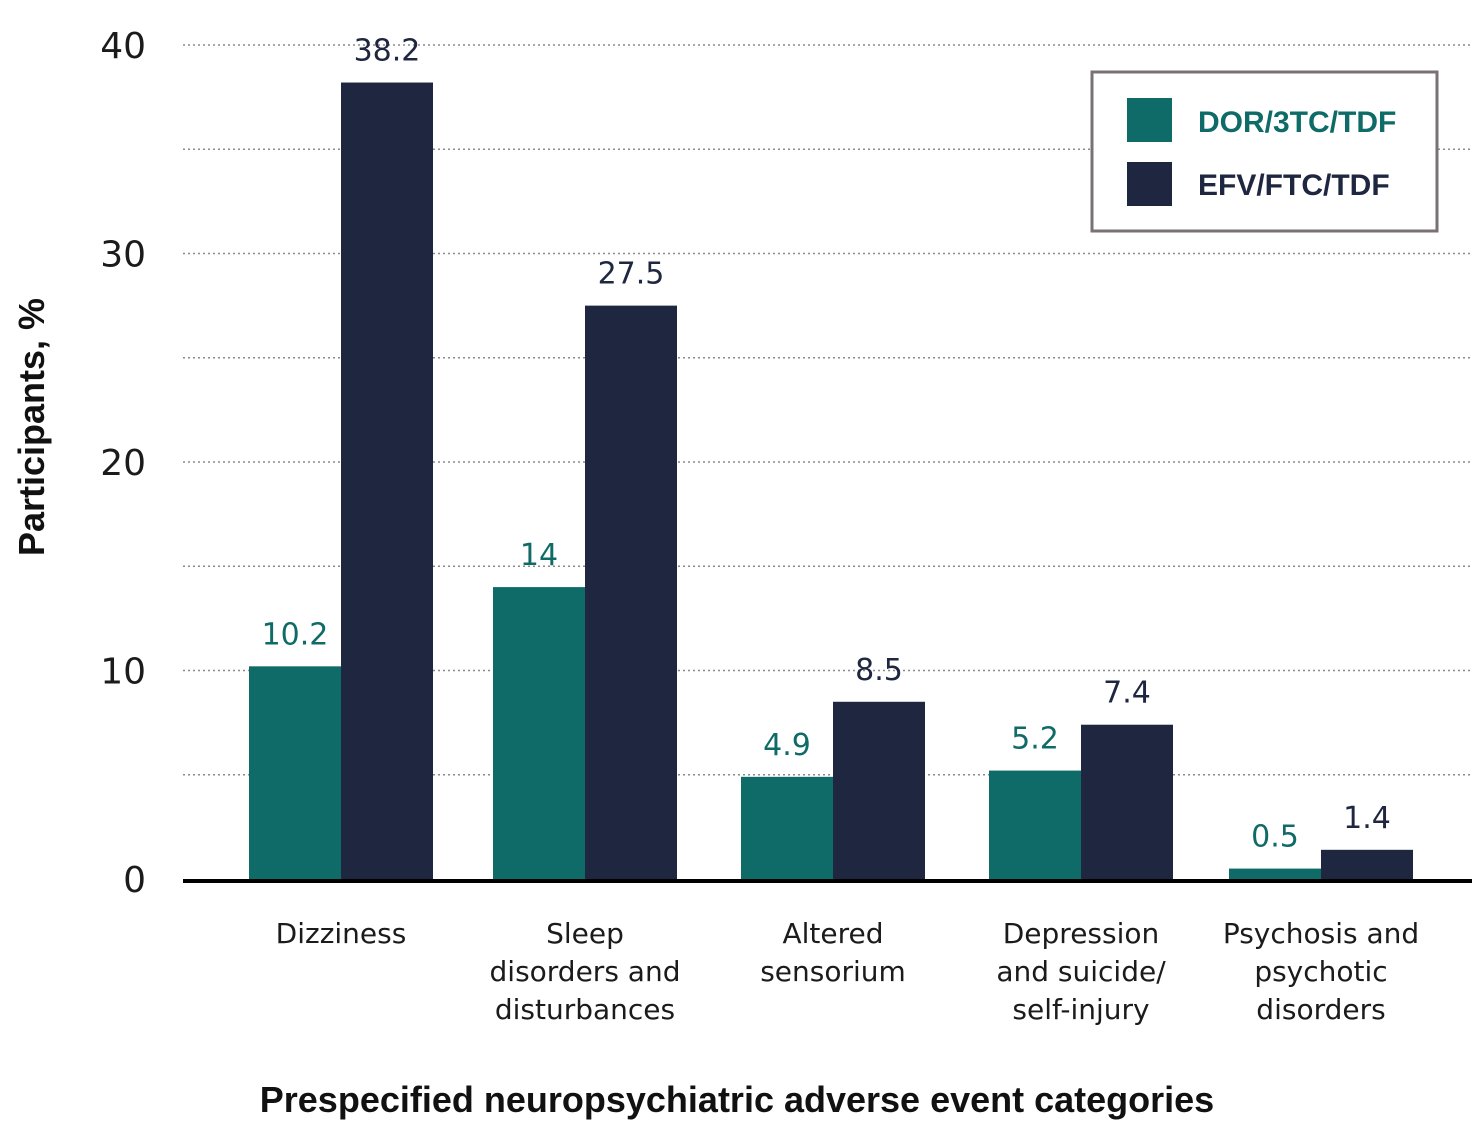 The width and height of the screenshot is (1476, 1142). Describe the element at coordinates (31, 427) in the screenshot. I see `y-axis-title: Participants, %` at that location.